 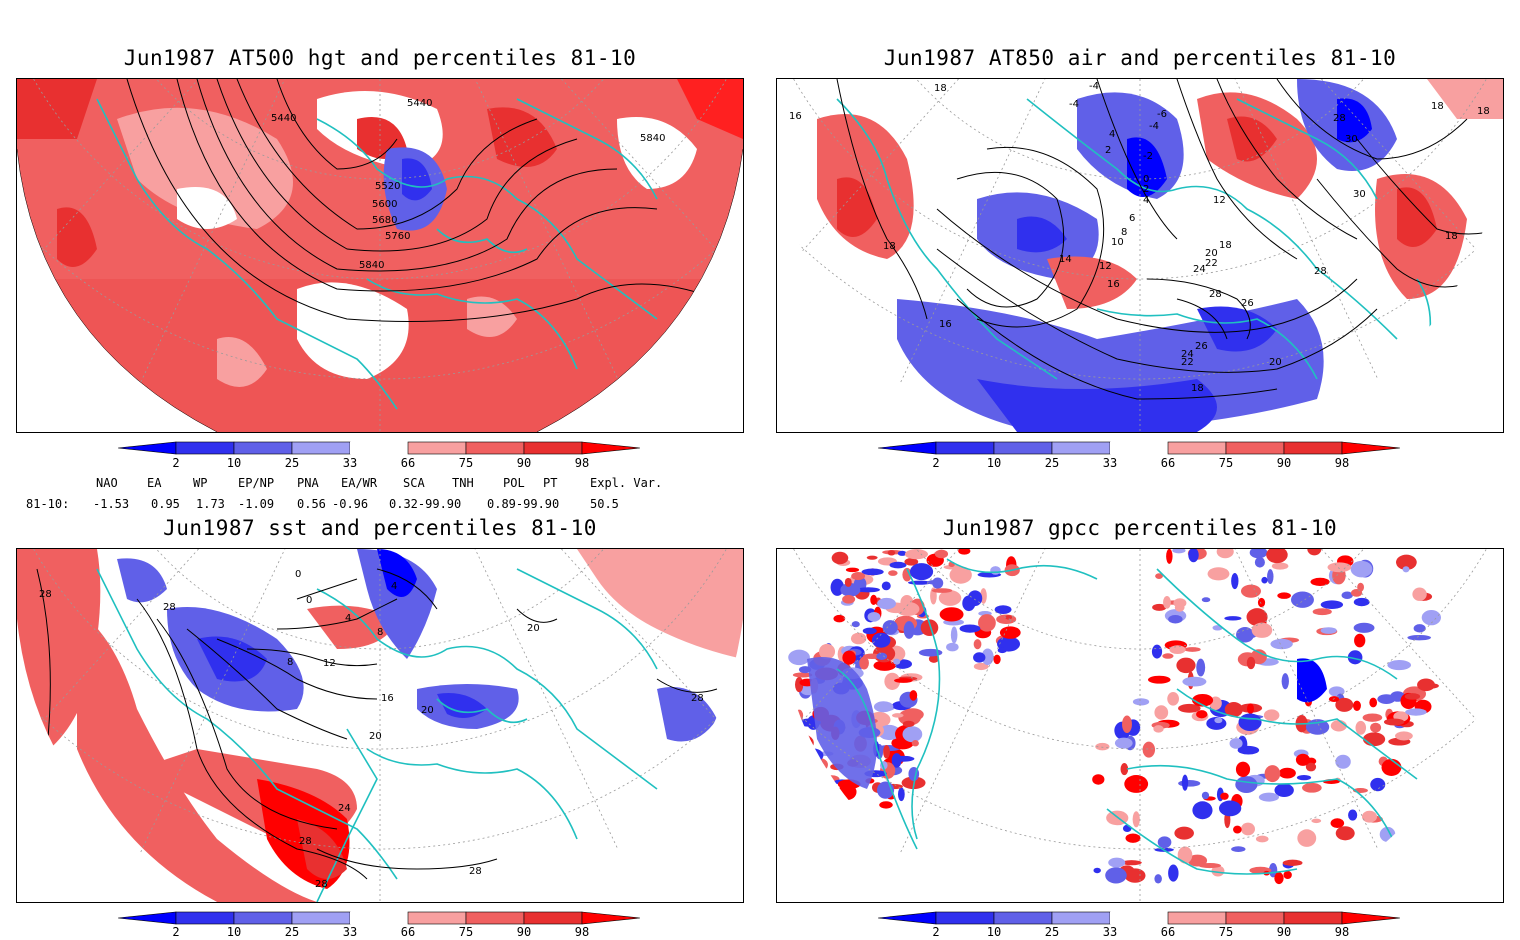 I want to click on contour-label: 5440, so click(x=283, y=118).